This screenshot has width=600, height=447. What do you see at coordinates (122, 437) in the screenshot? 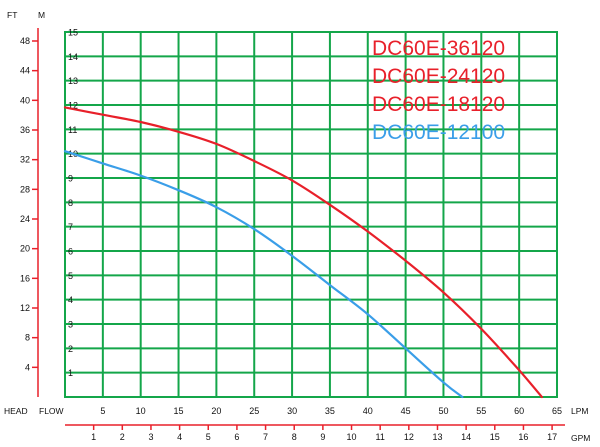
I see `gpm-tick-label: 2` at bounding box center [122, 437].